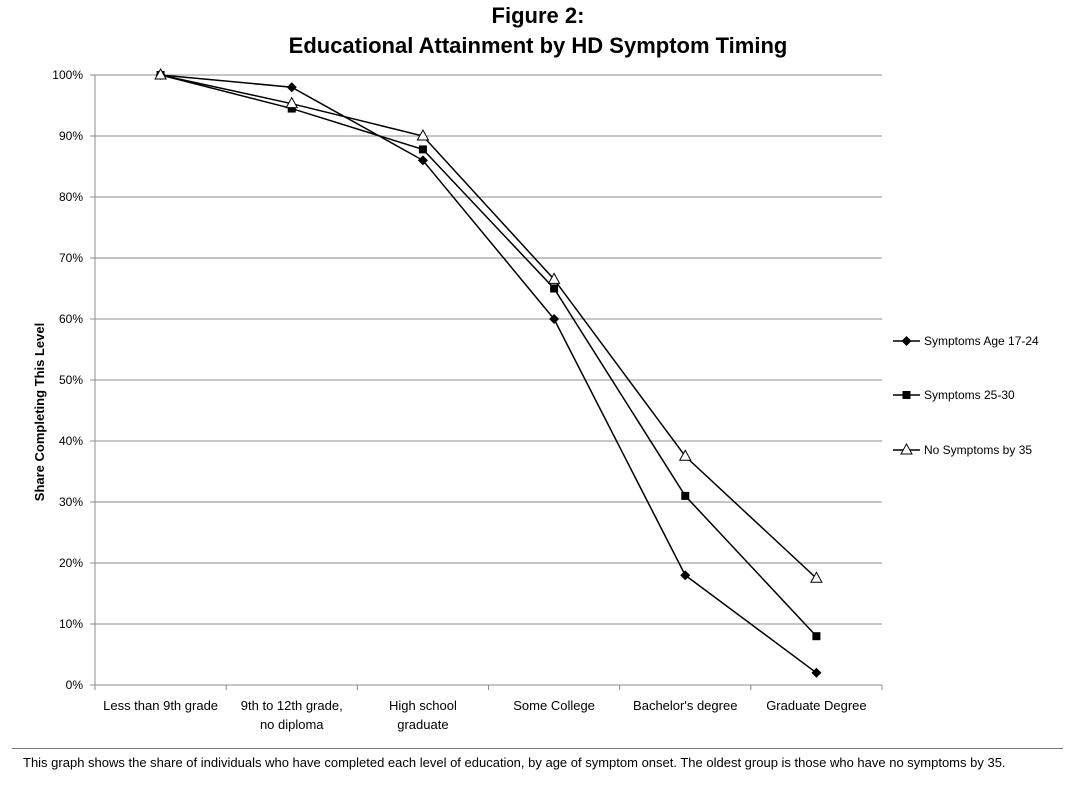  Describe the element at coordinates (981, 341) in the screenshot. I see `legend-label: Symptoms Age 17-24` at that location.